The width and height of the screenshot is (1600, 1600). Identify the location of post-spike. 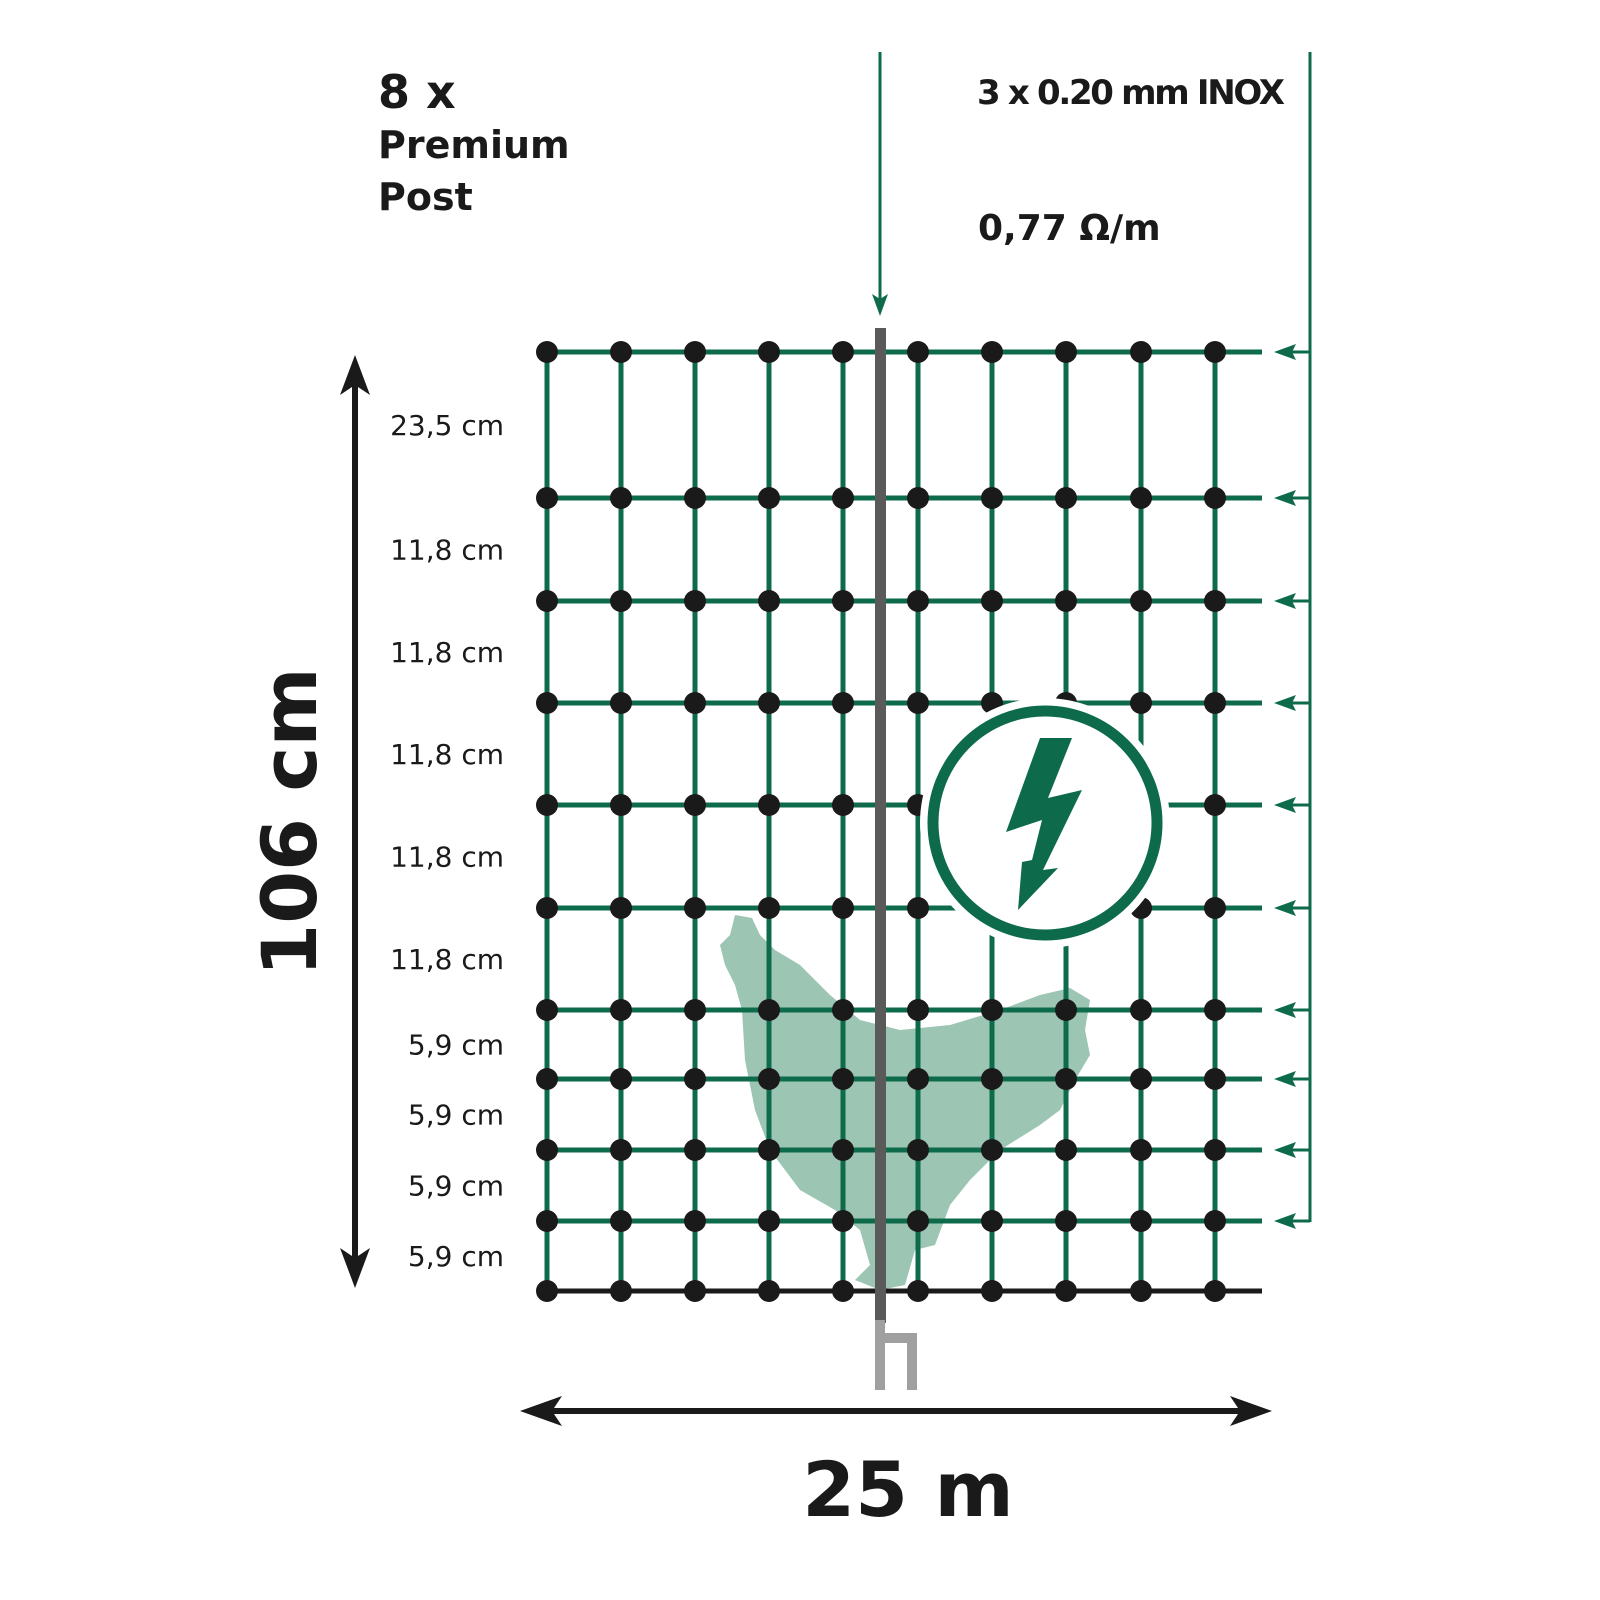
(896, 1355).